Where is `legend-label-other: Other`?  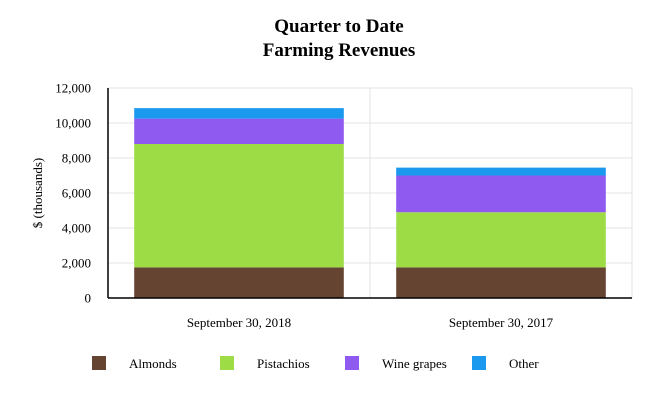
legend-label-other: Other is located at coordinates (524, 363).